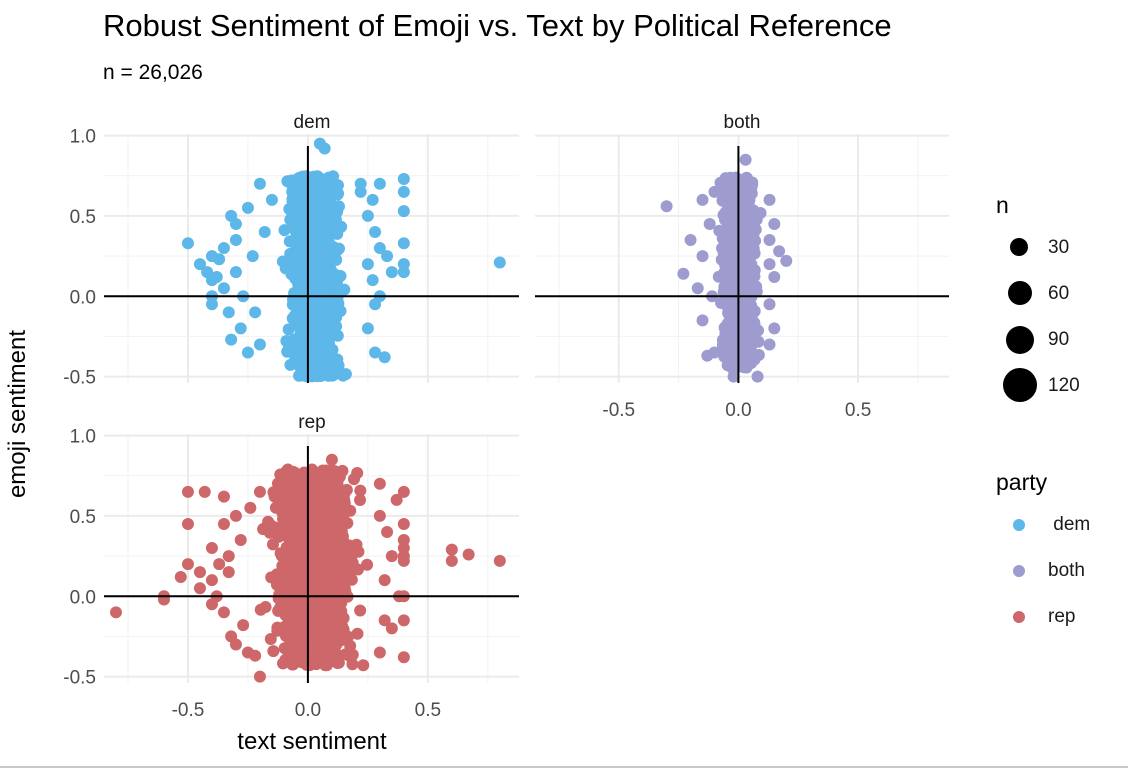 The width and height of the screenshot is (1128, 768). Describe the element at coordinates (153, 72) in the screenshot. I see `chart-subtitle: n = 26,026` at that location.